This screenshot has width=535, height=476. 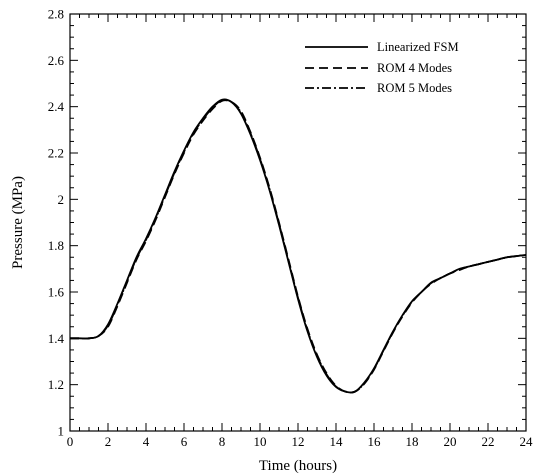 I want to click on y-tick-label: 2.4, so click(x=56, y=106).